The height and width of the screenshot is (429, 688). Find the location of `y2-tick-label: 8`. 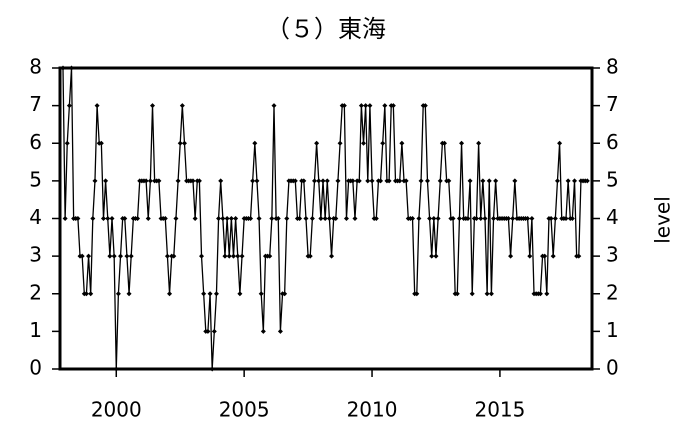

y2-tick-label: 8 is located at coordinates (612, 67).